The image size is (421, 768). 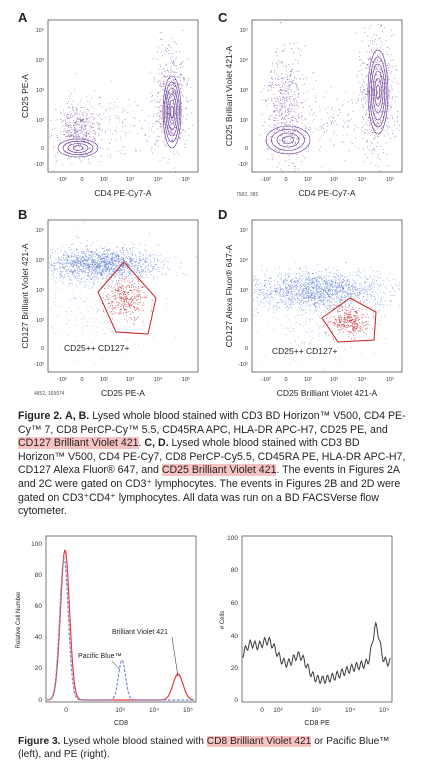 What do you see at coordinates (244, 121) in the screenshot?
I see `ytick: 10²` at bounding box center [244, 121].